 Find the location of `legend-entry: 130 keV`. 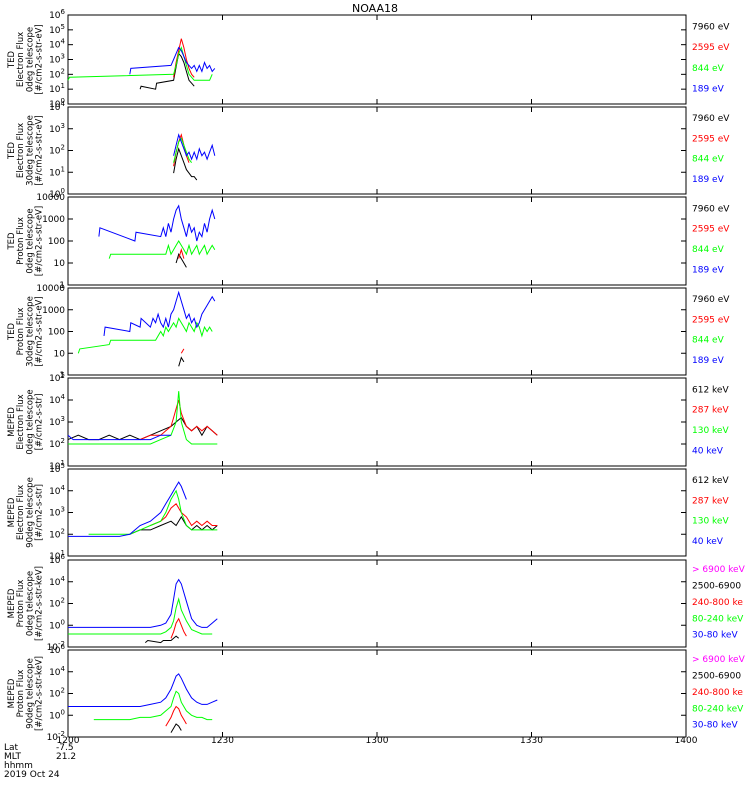

legend-entry: 130 keV is located at coordinates (710, 522).